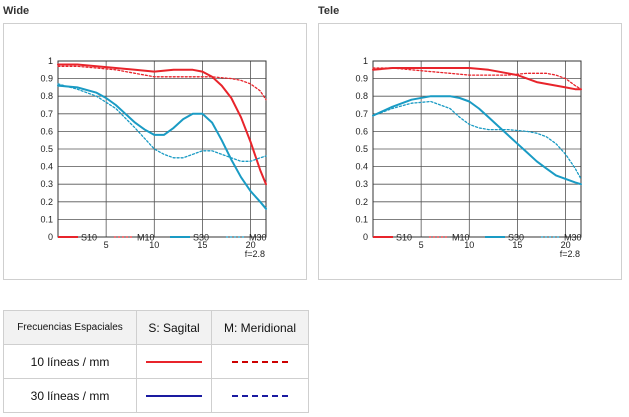  I want to click on chart-title-tele: Tele, so click(329, 11).